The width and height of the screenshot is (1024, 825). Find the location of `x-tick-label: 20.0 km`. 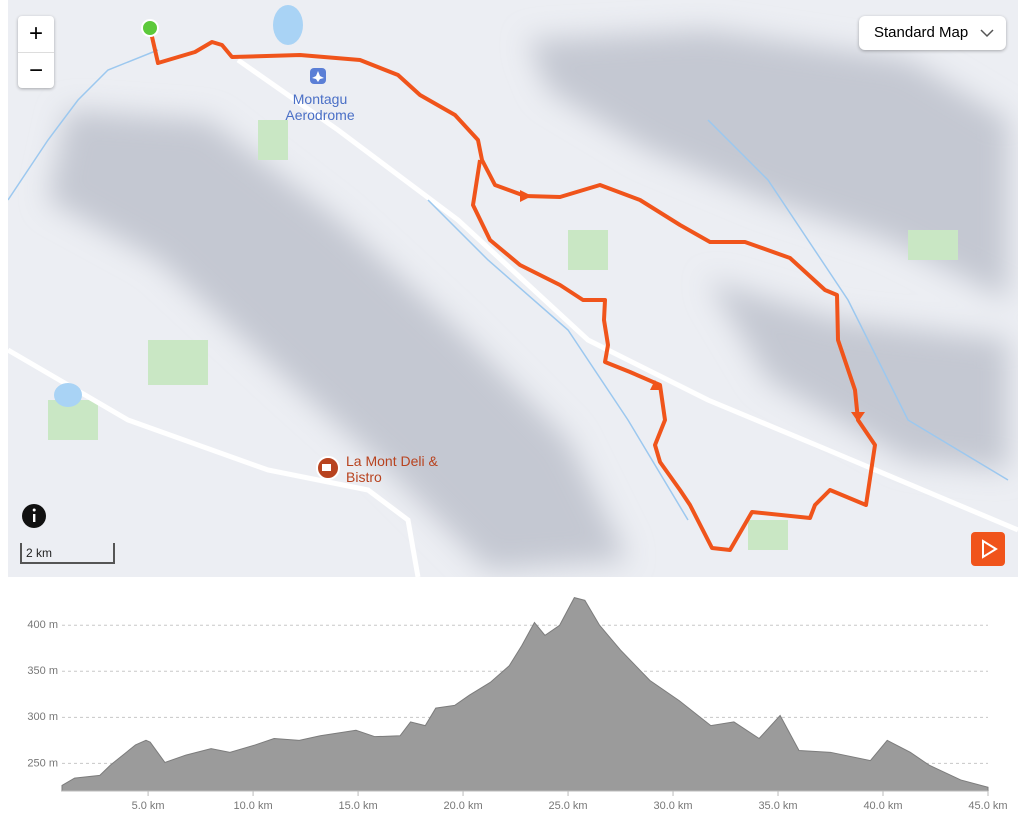

x-tick-label: 20.0 km is located at coordinates (462, 806).